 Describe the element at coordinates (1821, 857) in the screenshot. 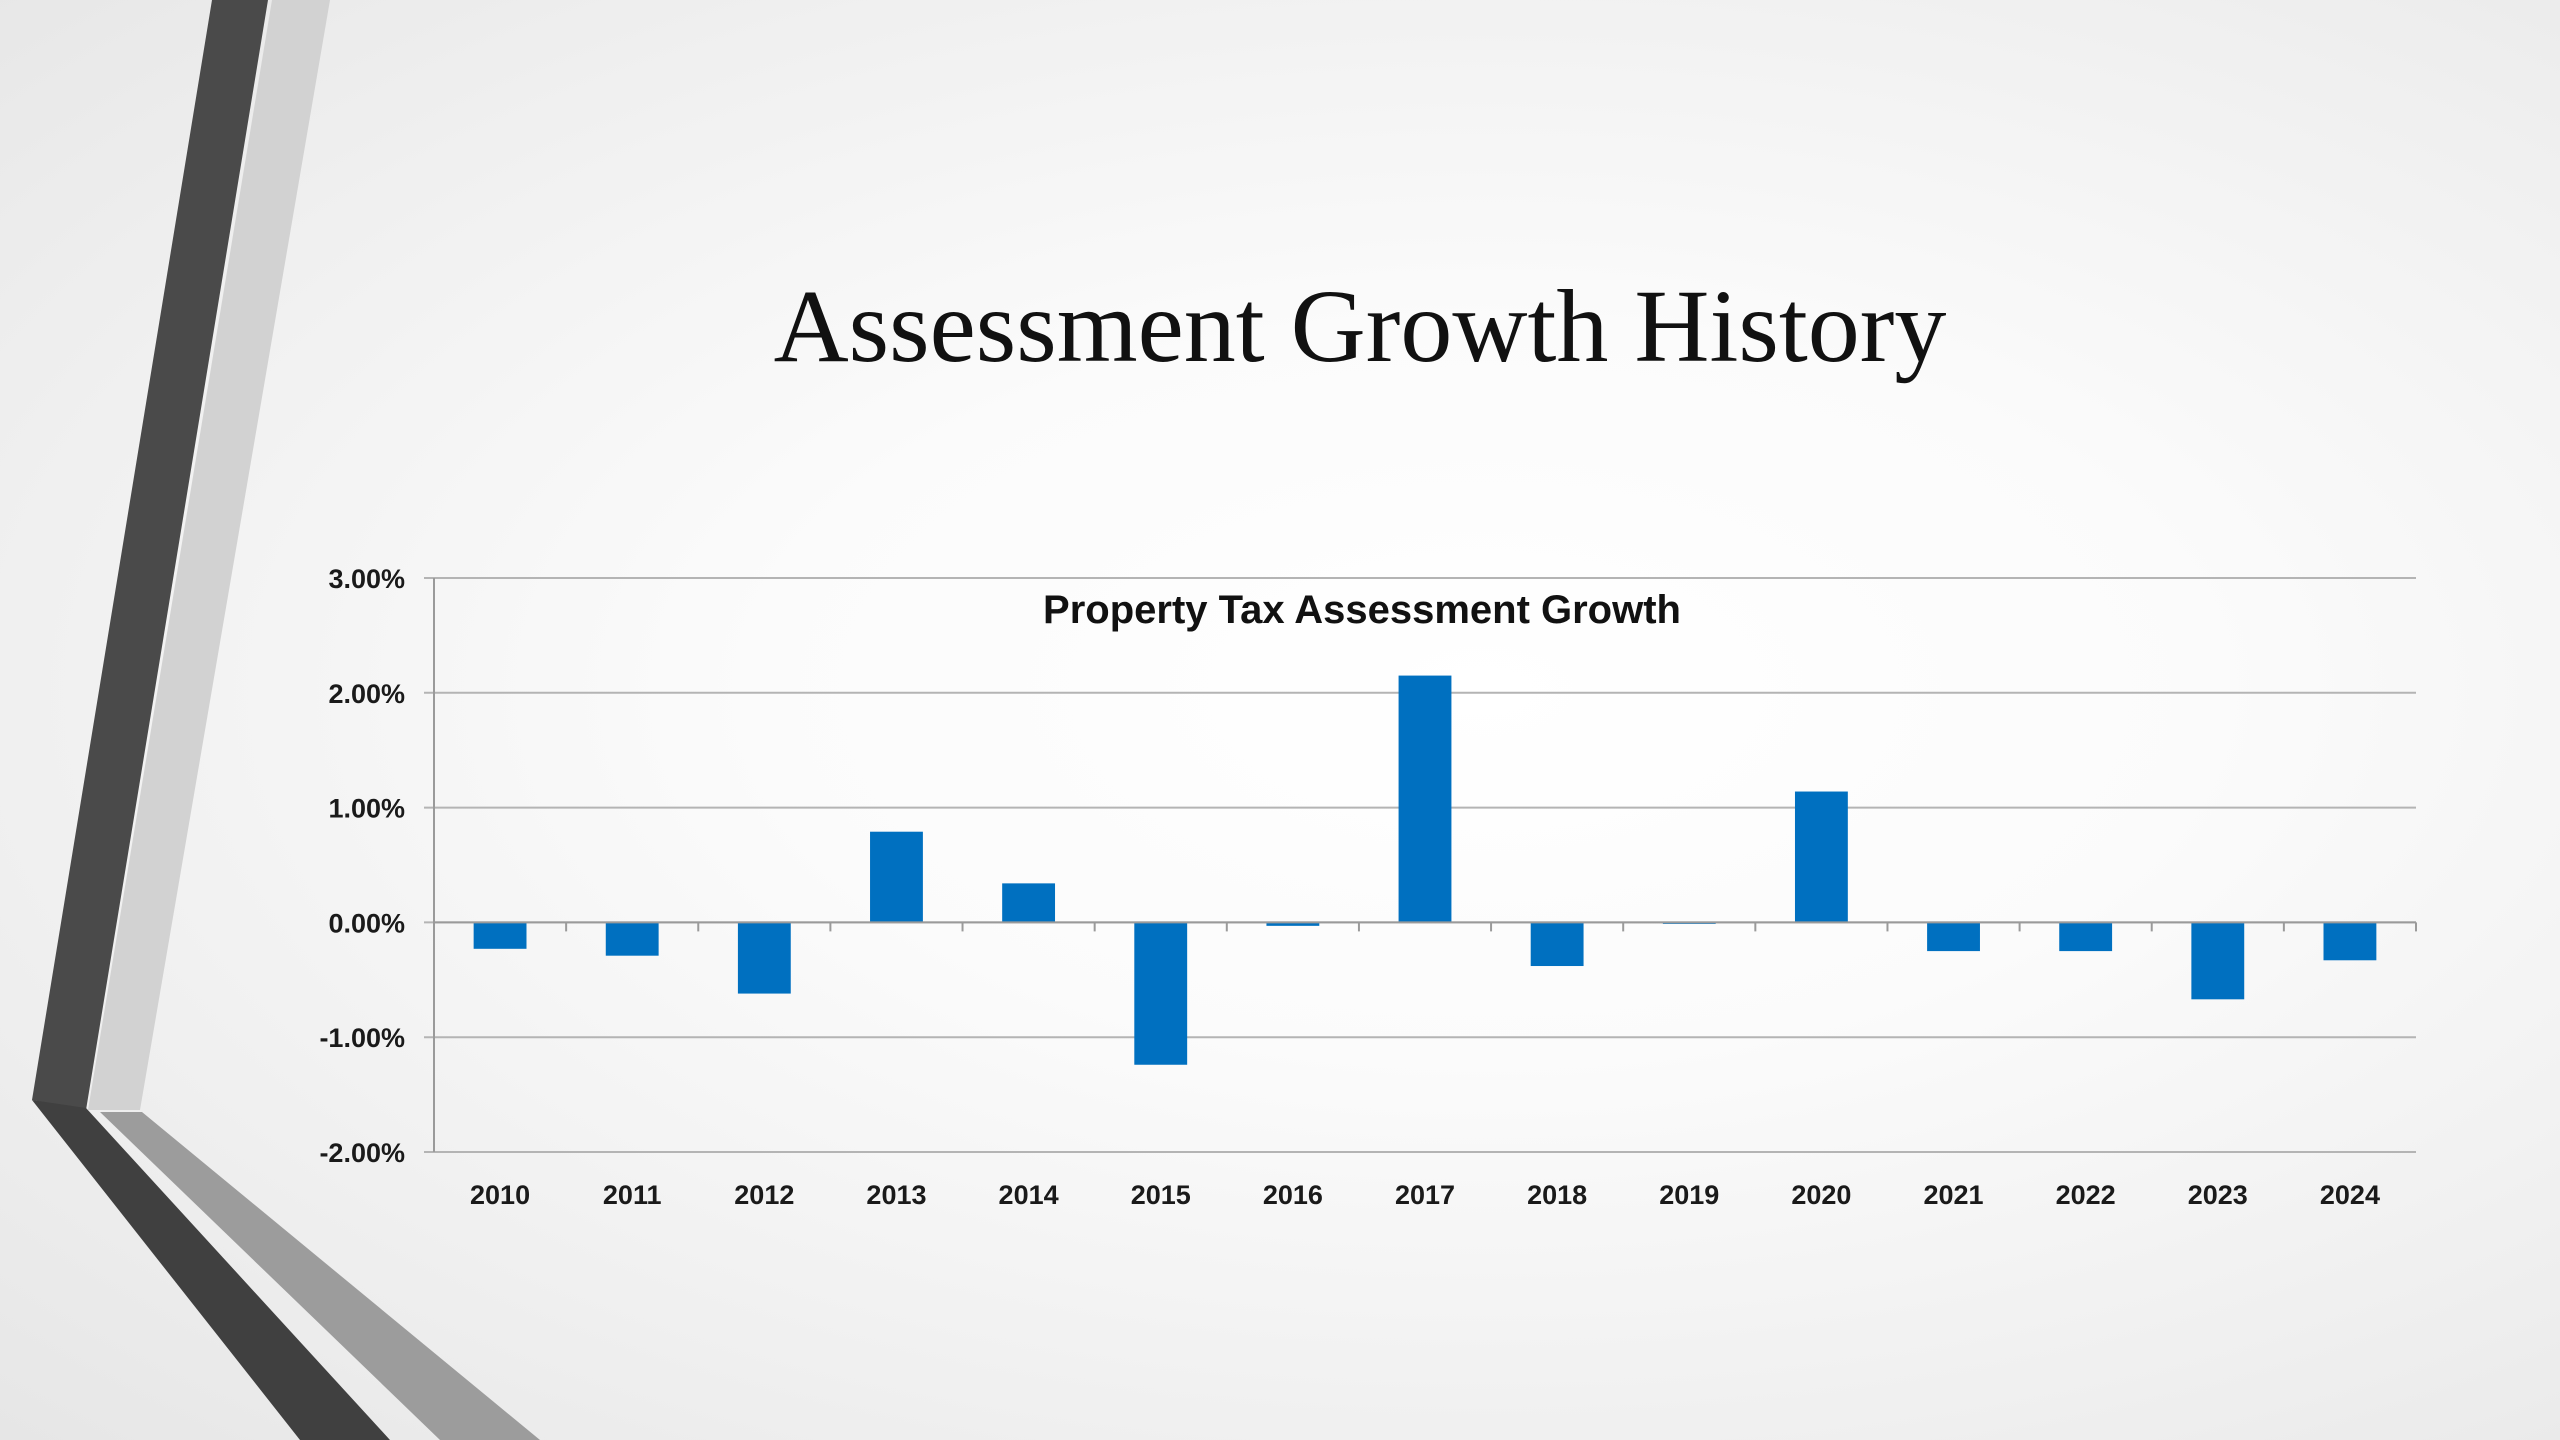

I see `bar-2020` at that location.